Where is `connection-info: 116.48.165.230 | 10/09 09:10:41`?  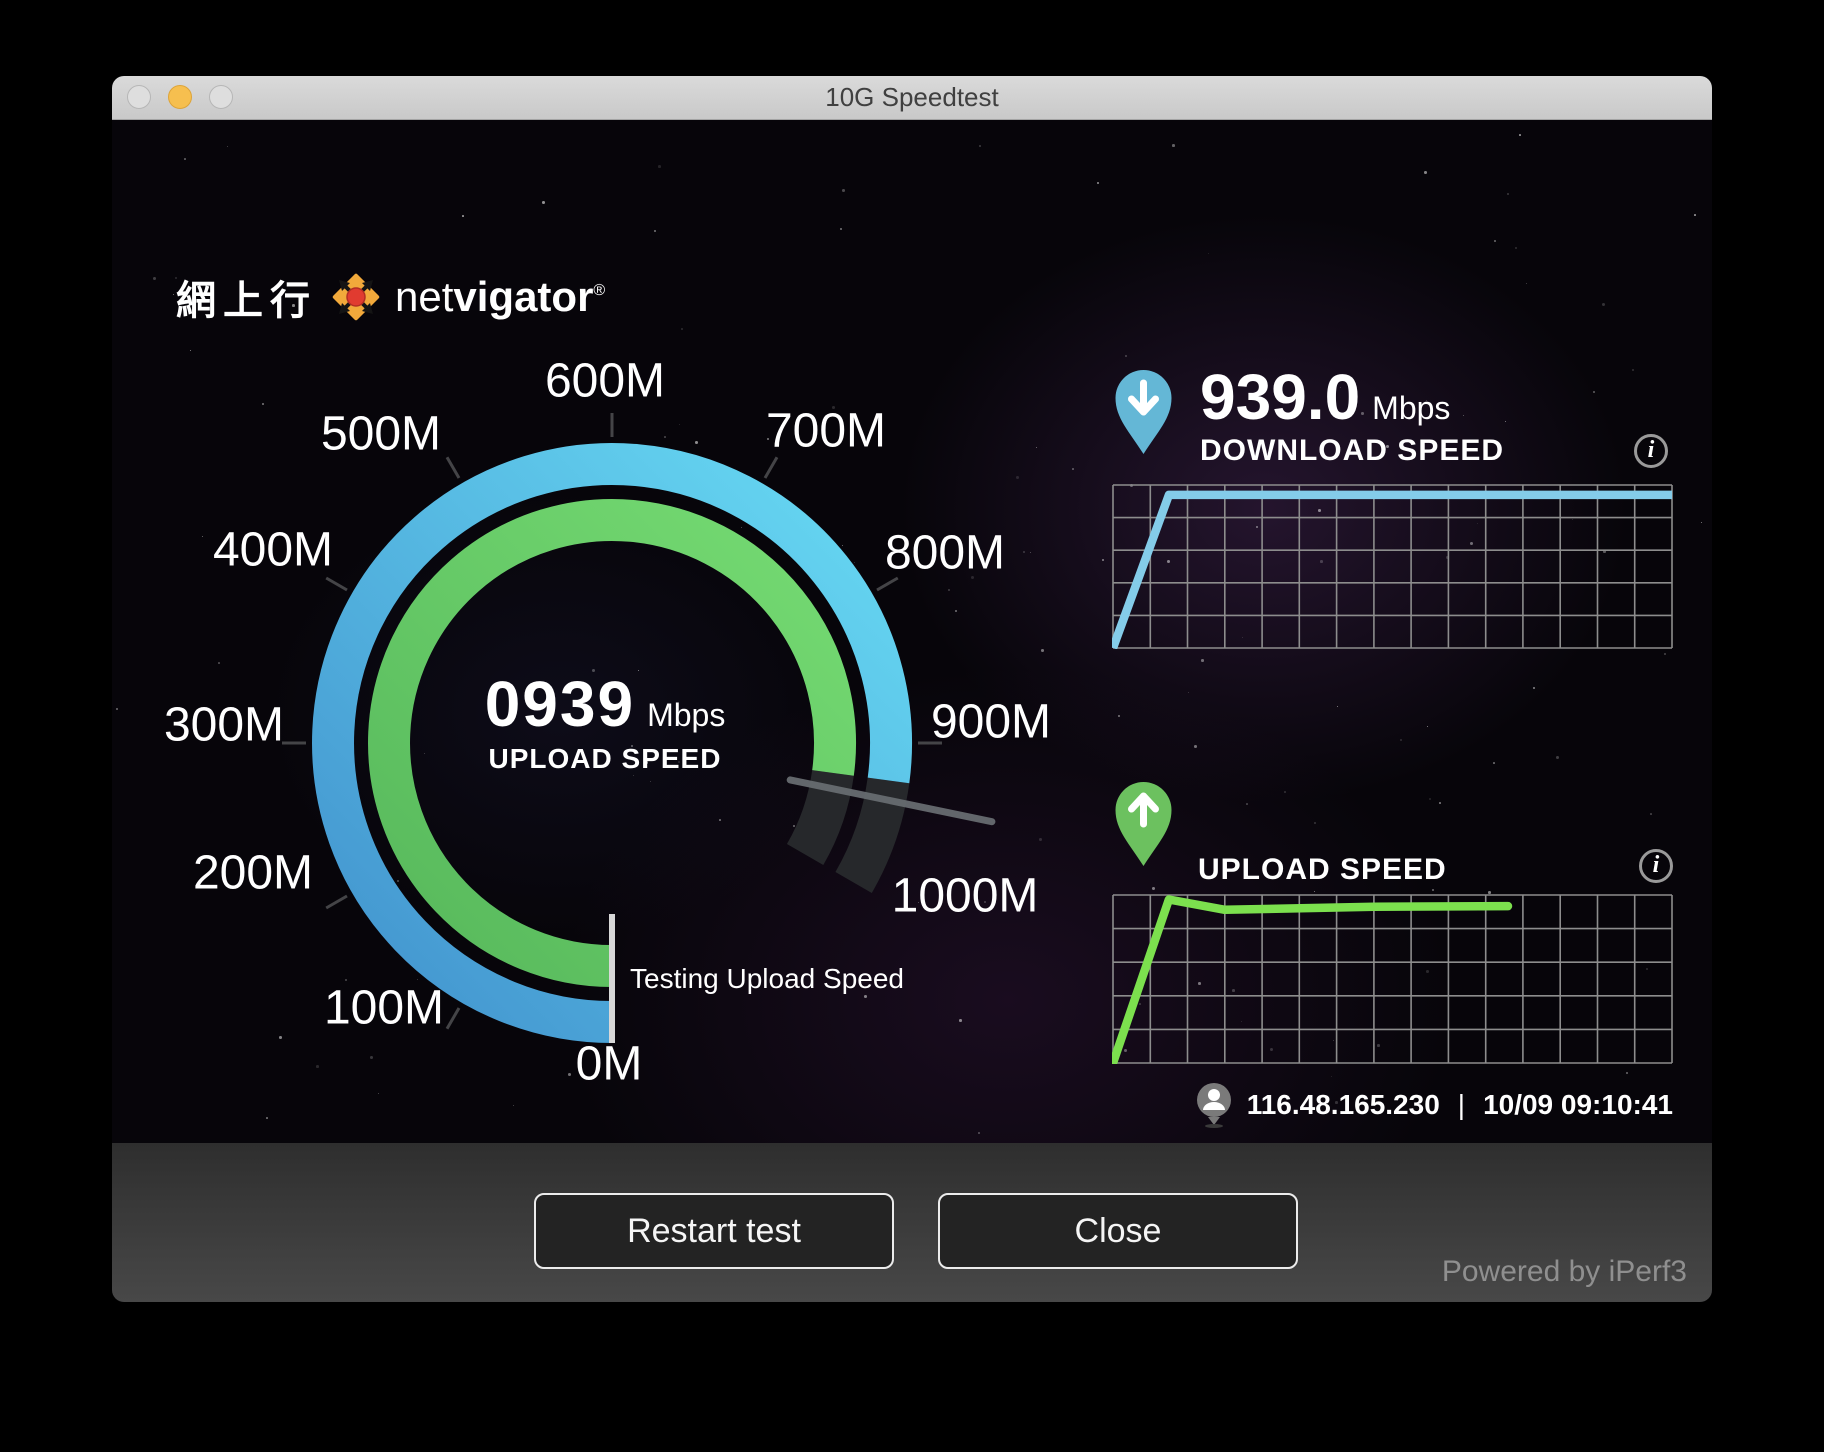 connection-info: 116.48.165.230 | 10/09 09:10:41 is located at coordinates (1392, 1105).